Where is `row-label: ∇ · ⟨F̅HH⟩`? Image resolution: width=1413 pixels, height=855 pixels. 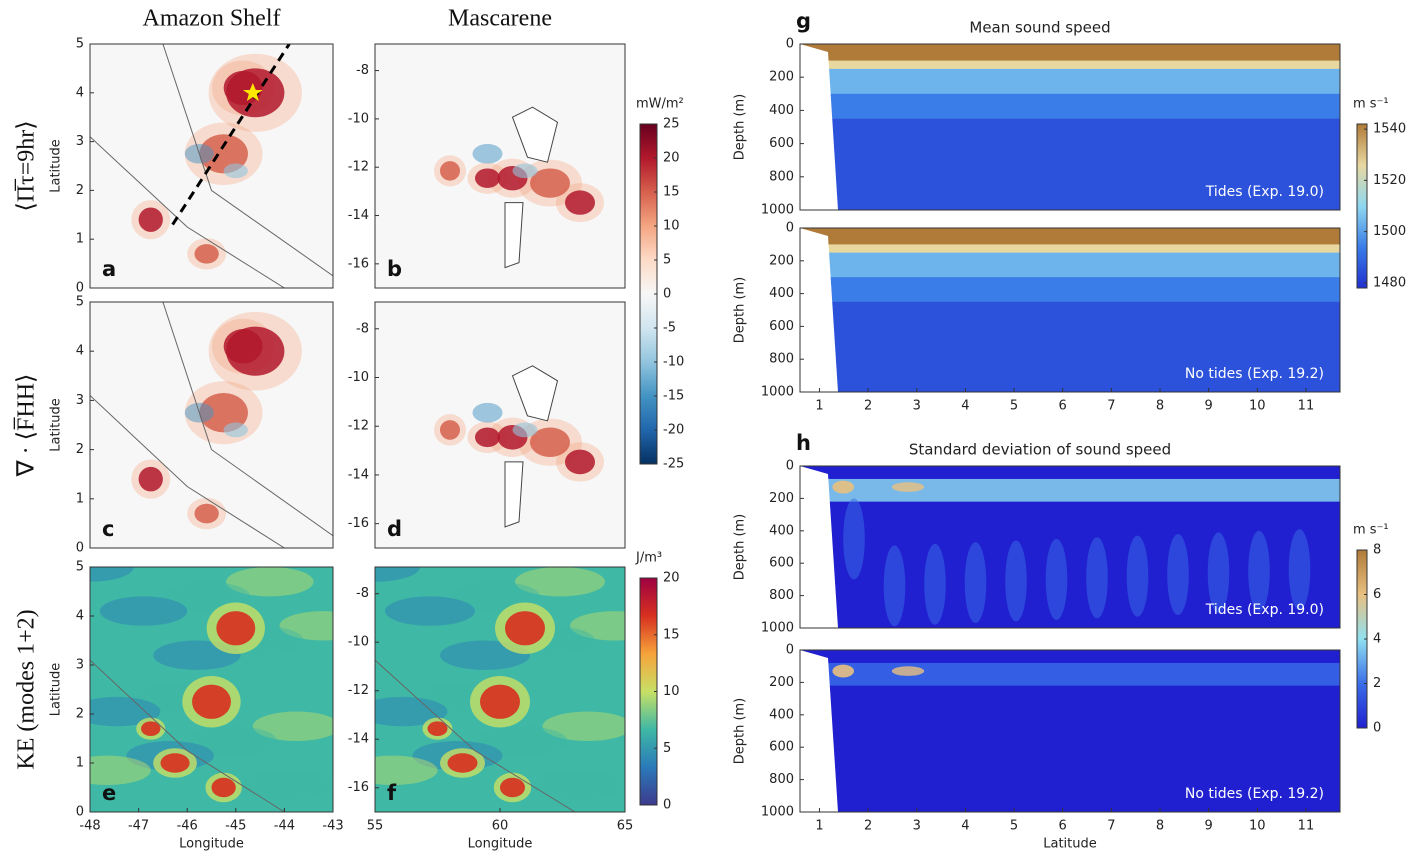 row-label: ∇ · ⟨F̅HH⟩ is located at coordinates (27, 426).